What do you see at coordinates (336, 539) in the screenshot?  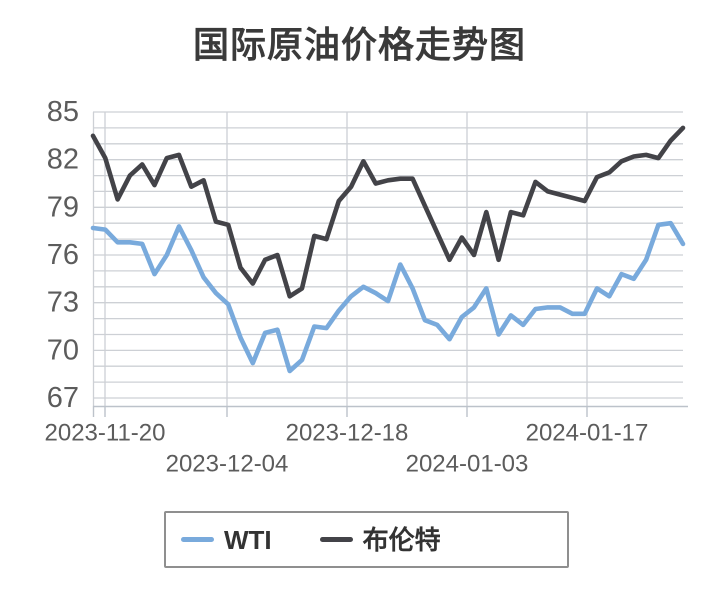 I see `brent-line-swatch` at bounding box center [336, 539].